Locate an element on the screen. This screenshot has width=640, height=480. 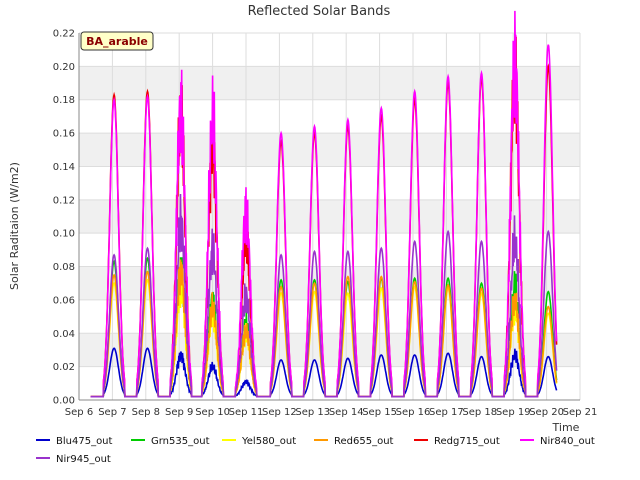
x-tick-label: Sep 21 is located at coordinates (580, 412).